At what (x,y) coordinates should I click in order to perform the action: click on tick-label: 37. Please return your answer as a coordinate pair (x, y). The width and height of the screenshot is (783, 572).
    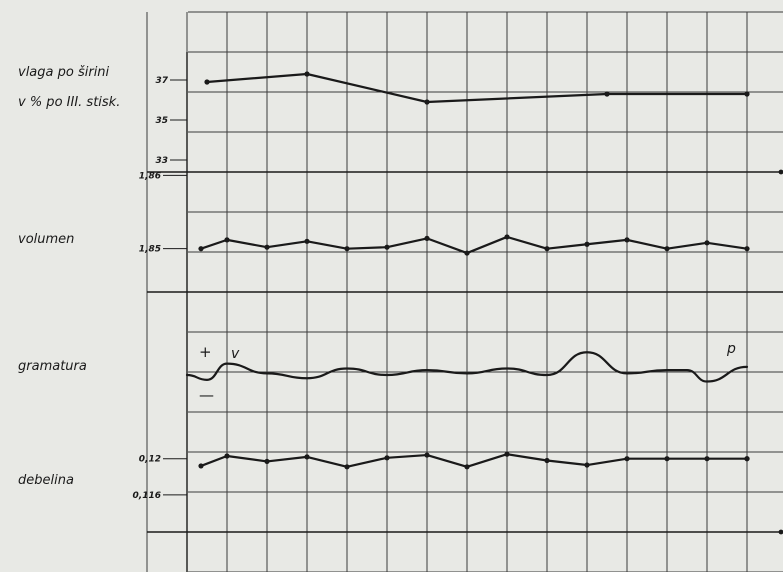
    Looking at the image, I should click on (161, 81).